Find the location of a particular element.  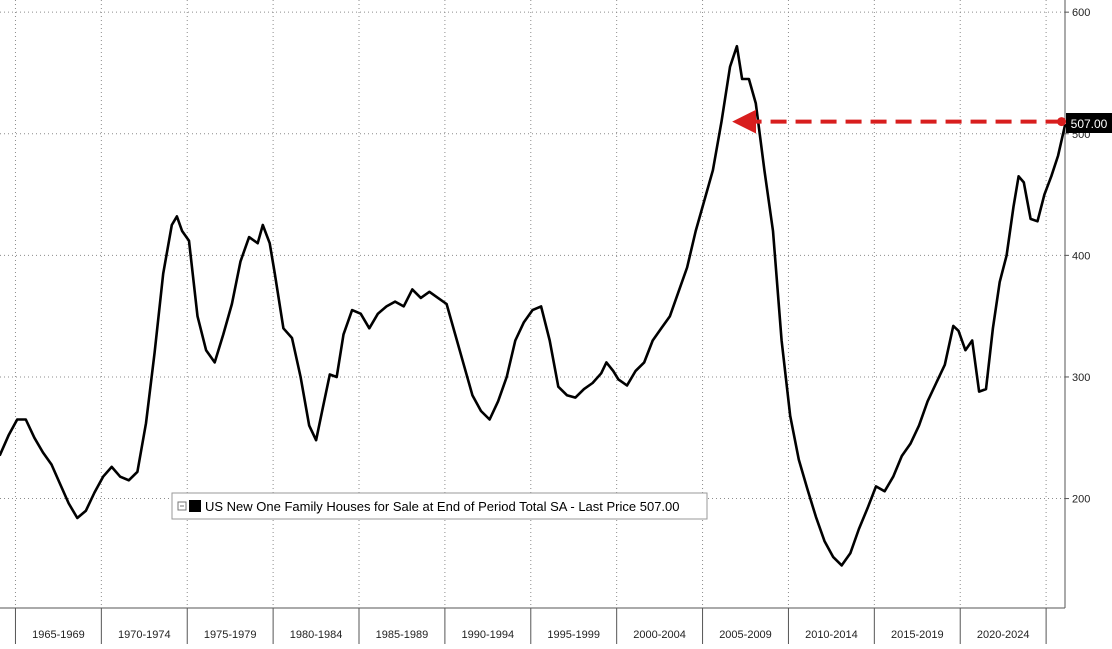

last-price-tag: 507.00 is located at coordinates (1089, 123).